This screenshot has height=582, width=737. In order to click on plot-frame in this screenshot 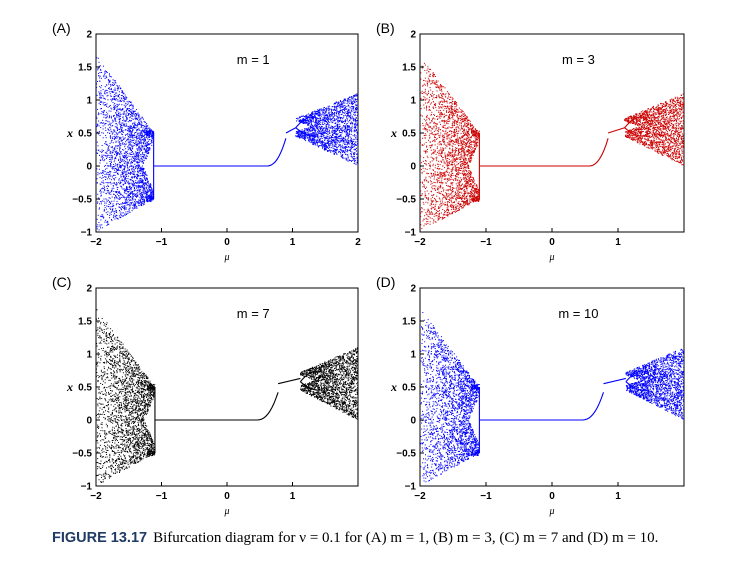, I will do `click(552, 133)`.